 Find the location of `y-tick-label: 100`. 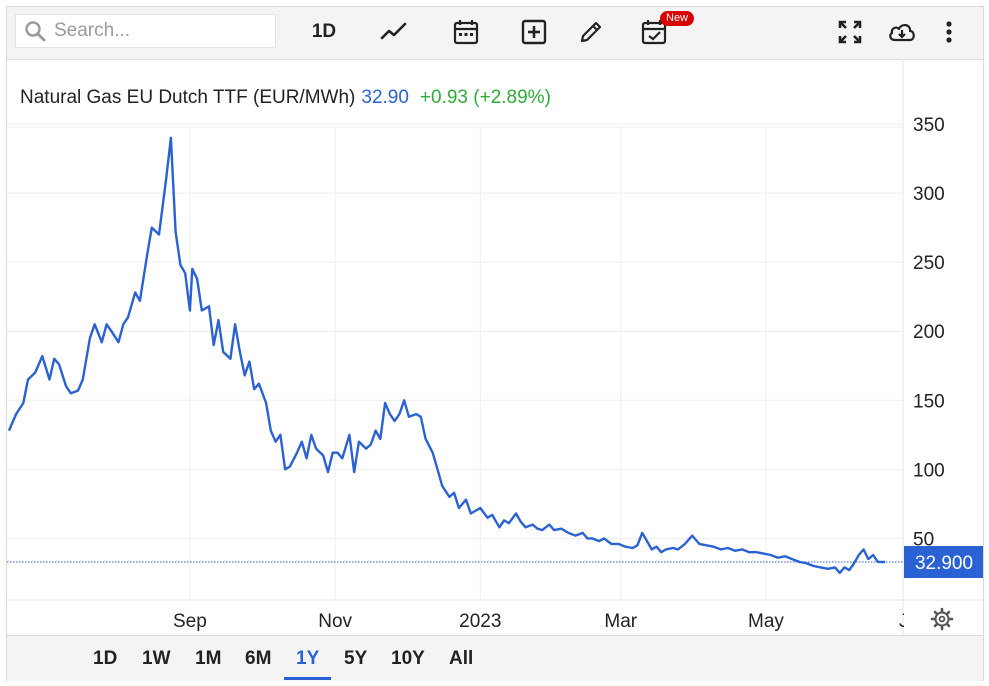

y-tick-label: 100 is located at coordinates (929, 470).